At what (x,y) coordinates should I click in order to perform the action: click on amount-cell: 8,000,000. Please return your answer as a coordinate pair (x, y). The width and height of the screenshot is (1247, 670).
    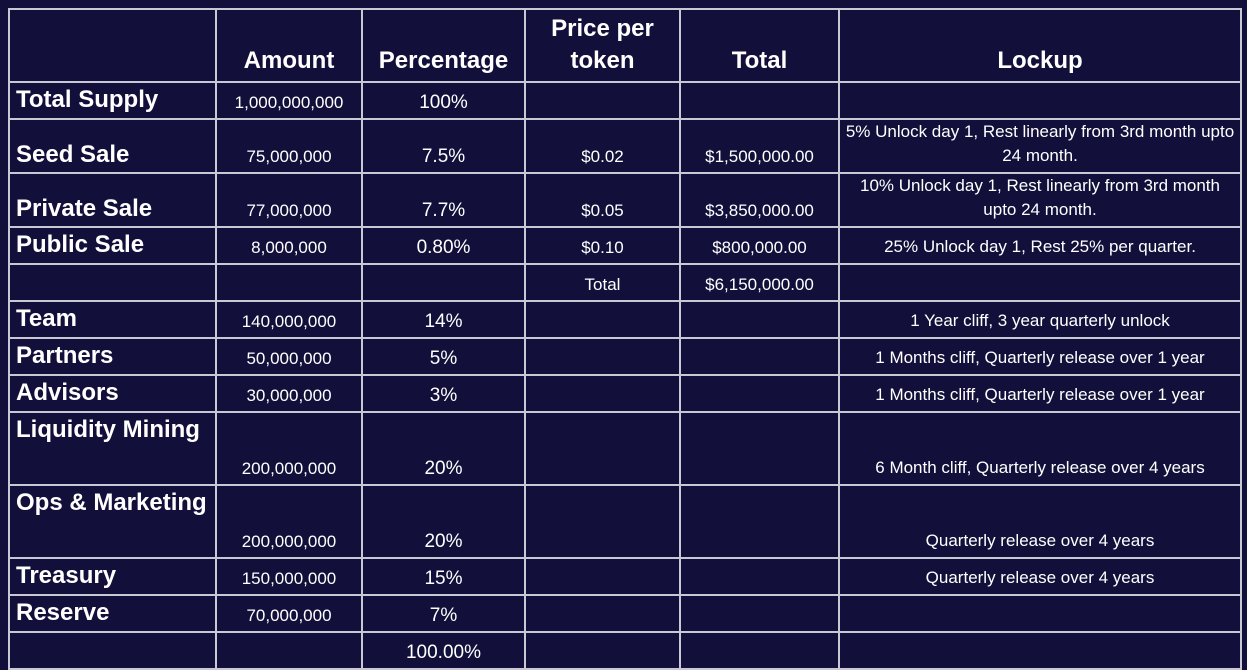
    Looking at the image, I should click on (289, 245).